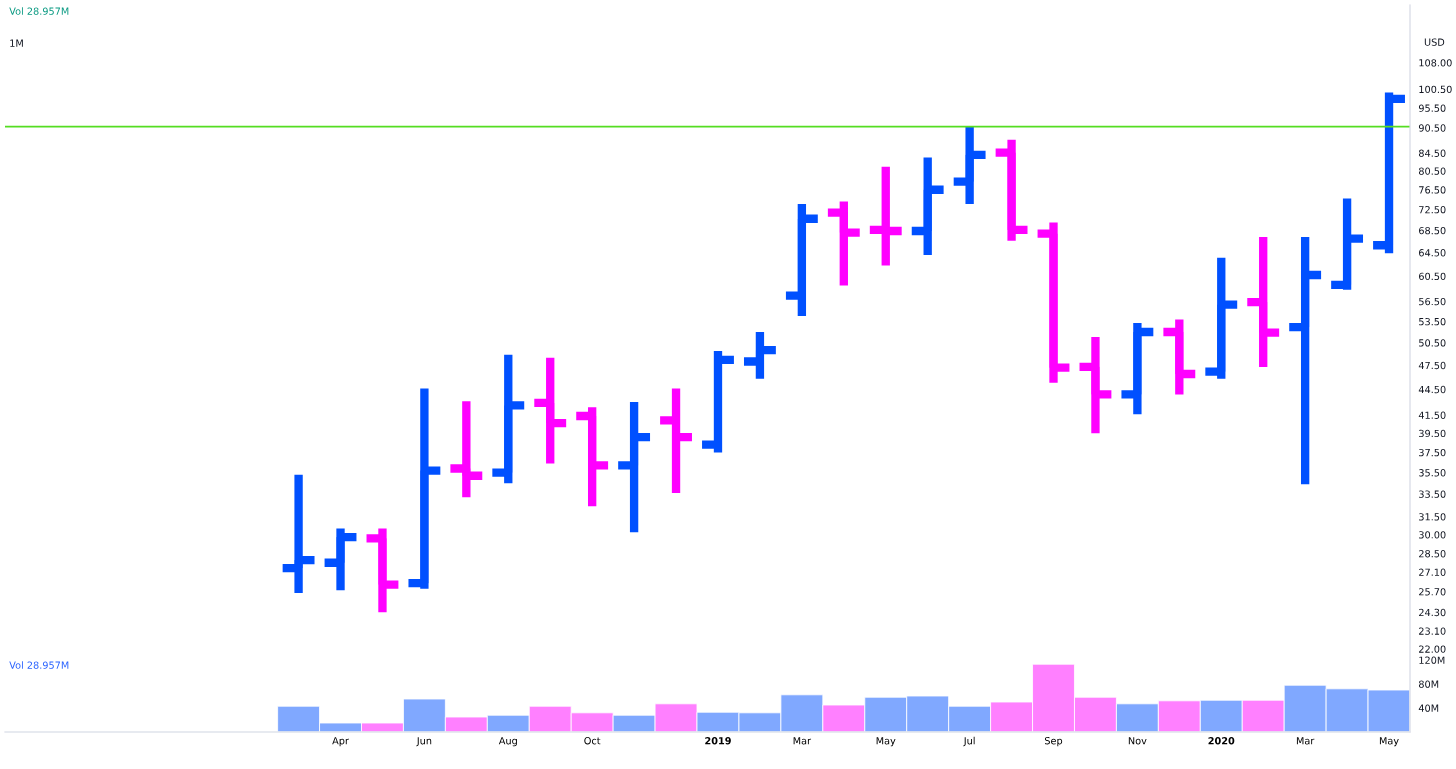  Describe the element at coordinates (1432, 128) in the screenshot. I see `y-tick-label: 90.50` at that location.